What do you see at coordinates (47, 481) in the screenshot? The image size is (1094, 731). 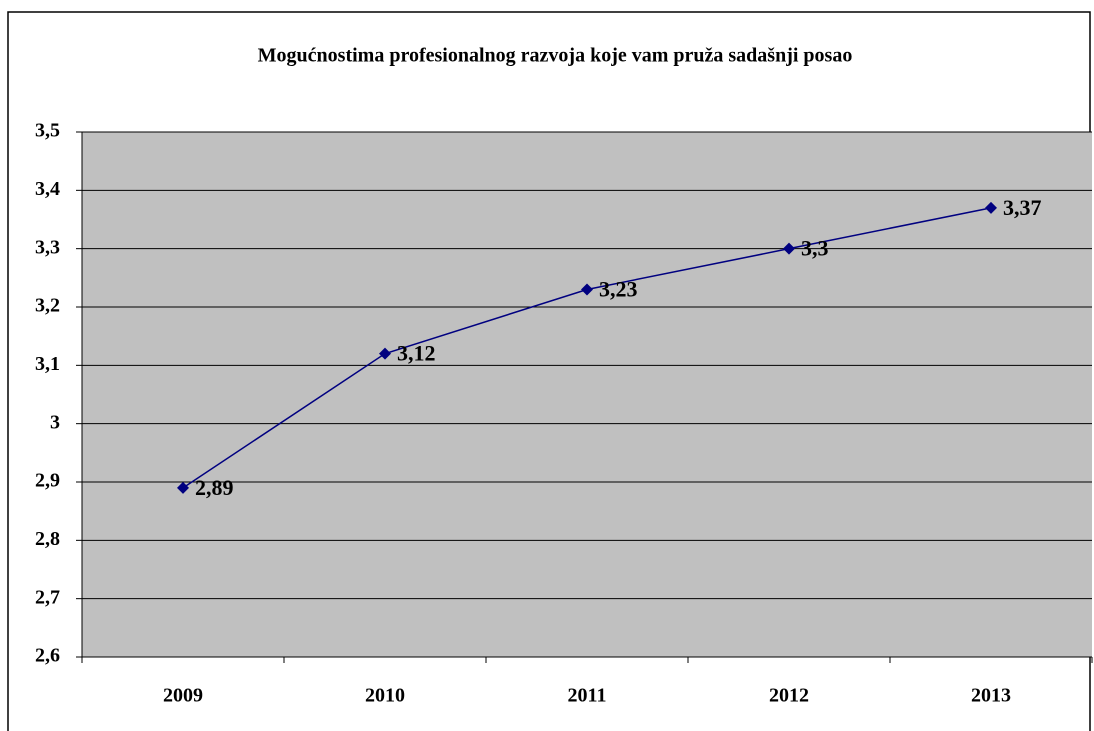 I see `y-tick-label: 2,9` at bounding box center [47, 481].